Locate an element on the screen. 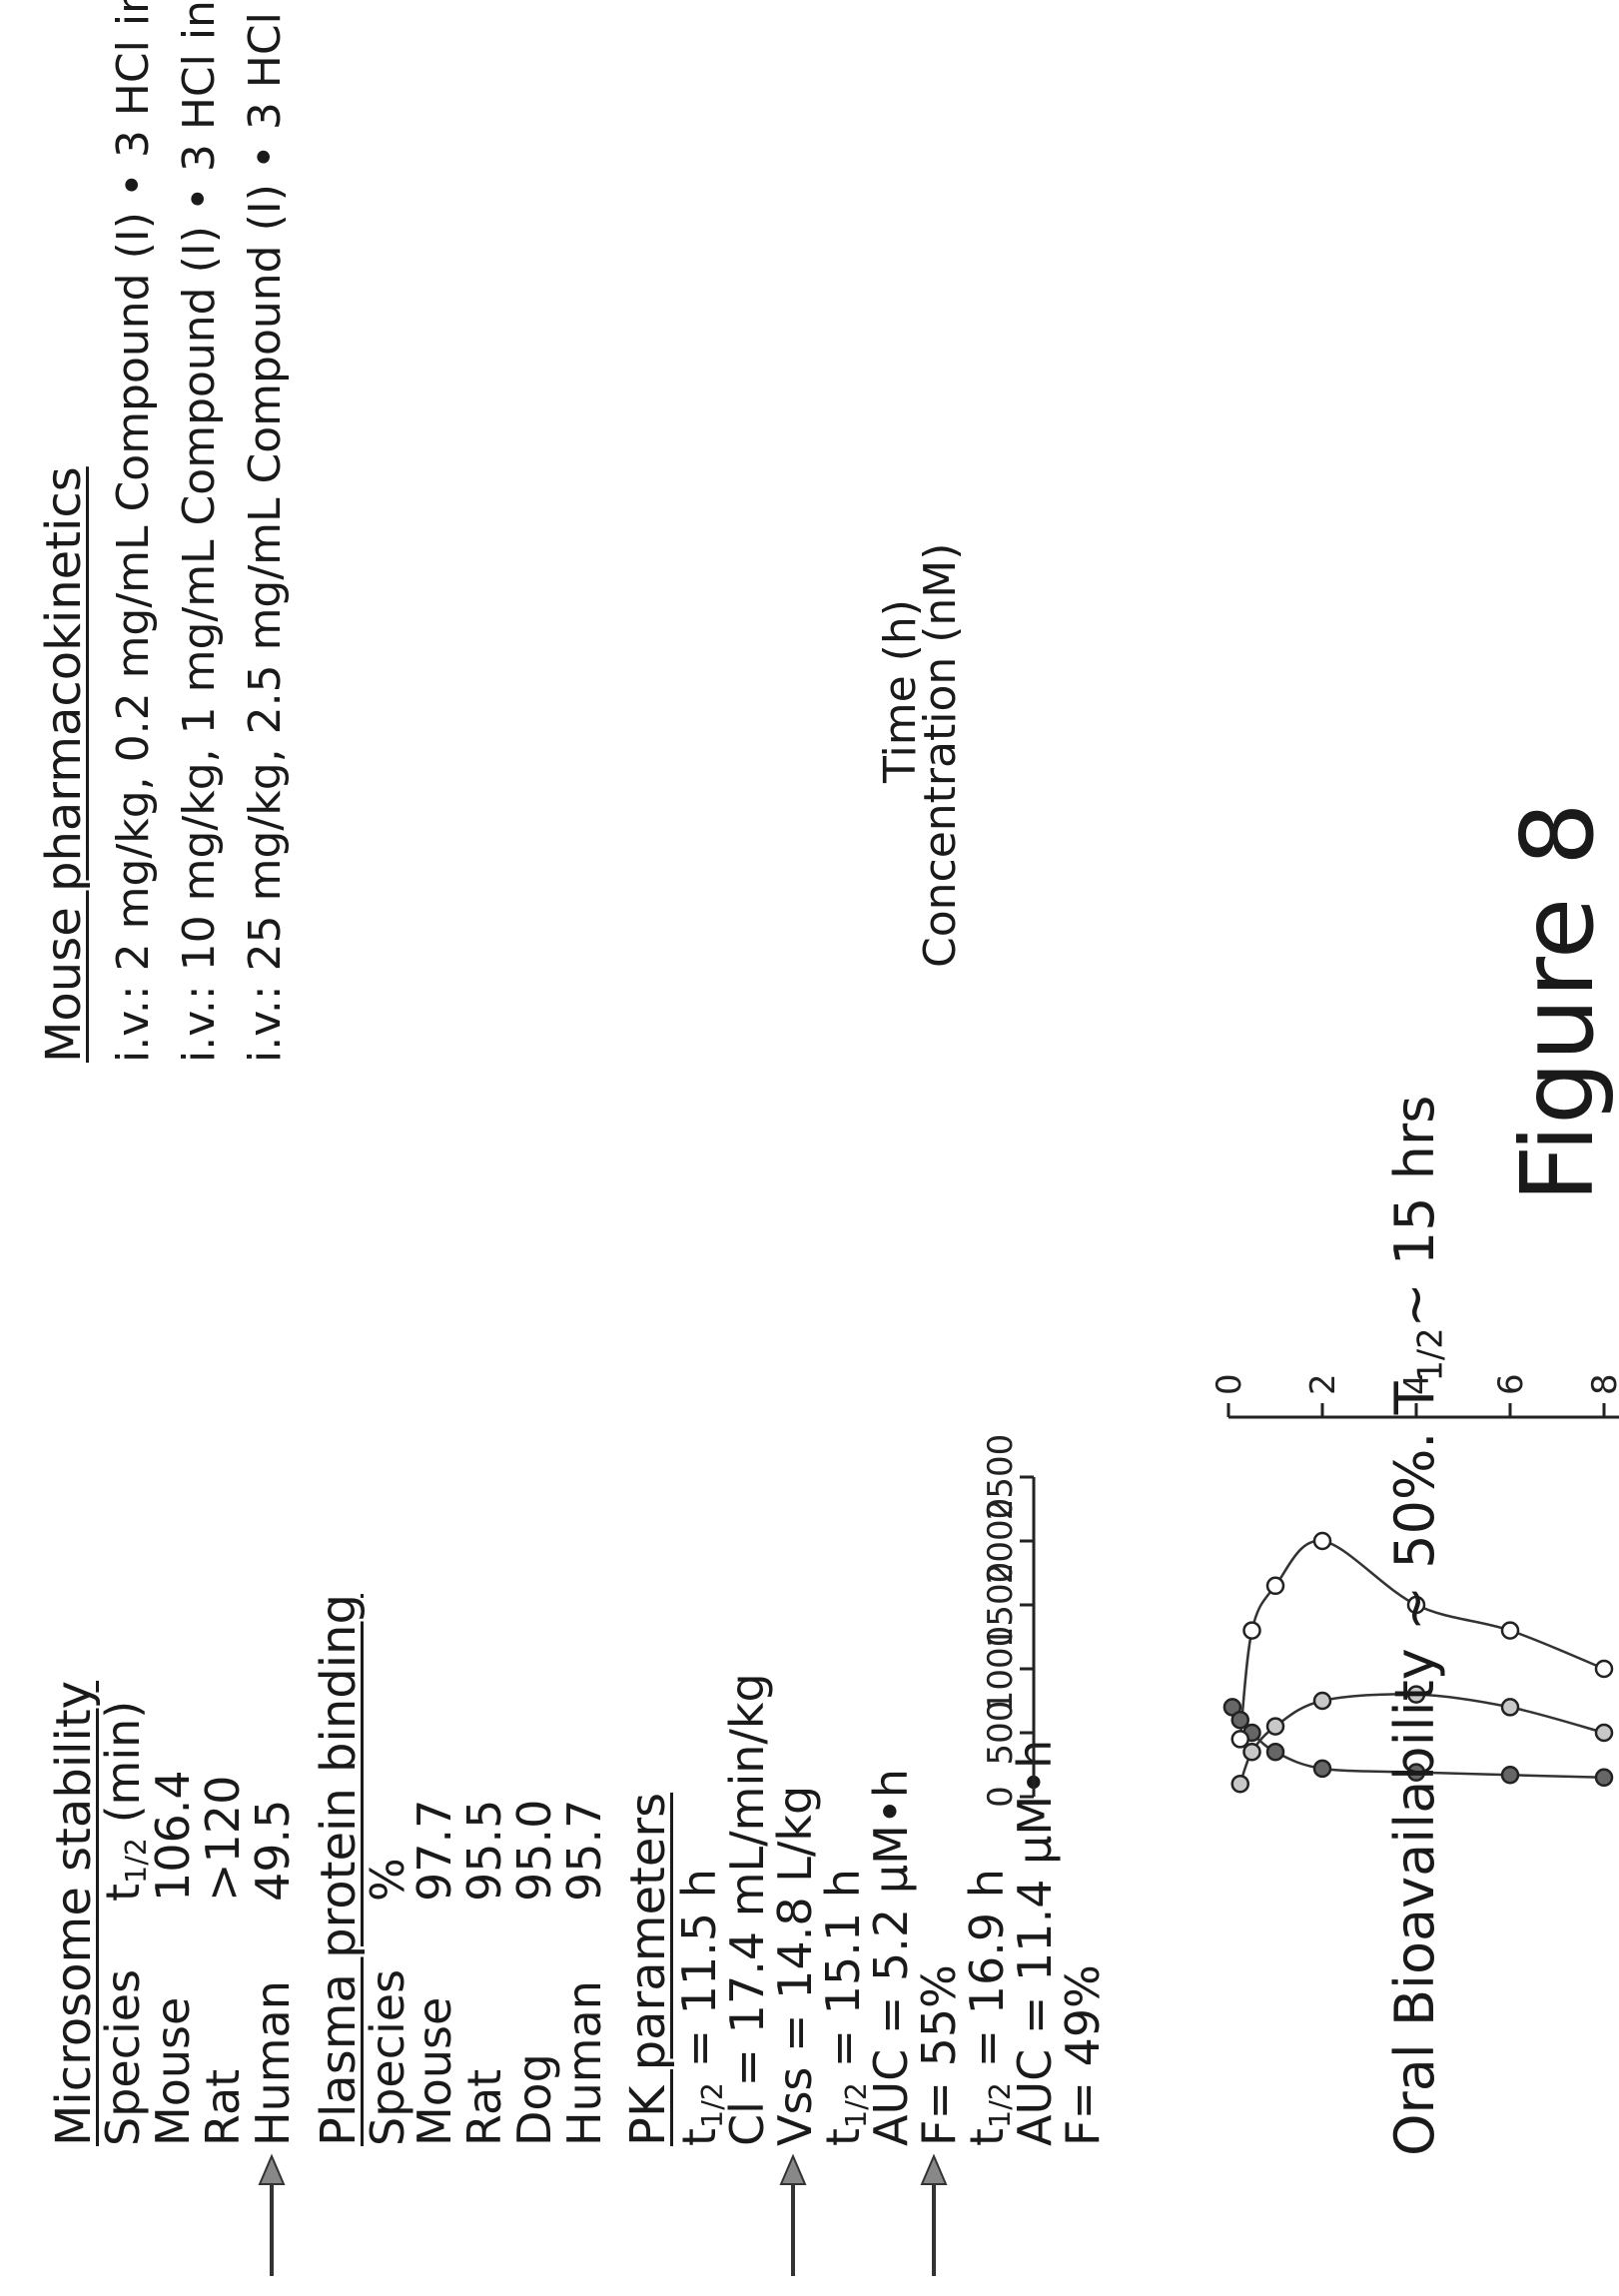 The height and width of the screenshot is (2296, 1619). concentration-tick-label: 500 is located at coordinates (1001, 1734).